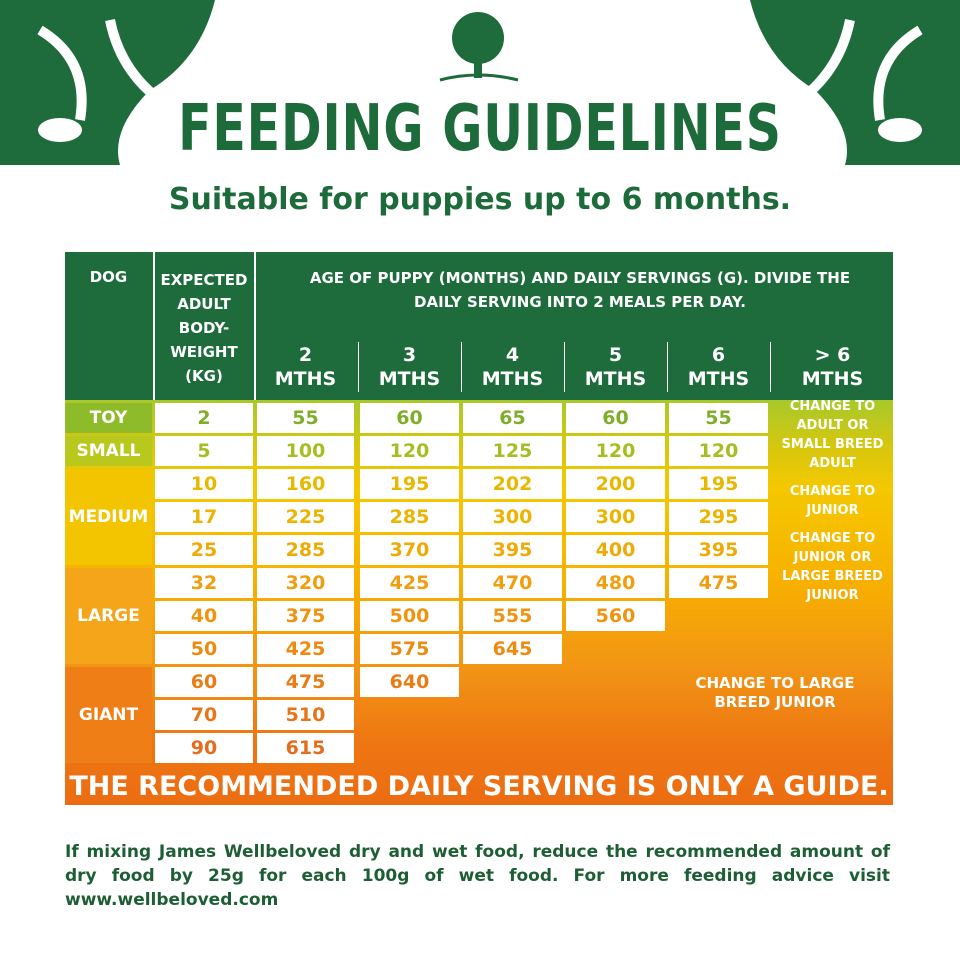 This screenshot has height=960, width=960. I want to click on serving-cell: 575, so click(409, 649).